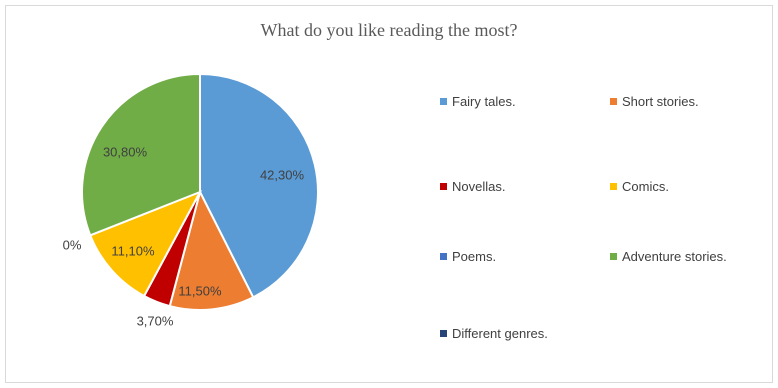 The height and width of the screenshot is (388, 778). I want to click on data-label-1: 42,30%, so click(282, 174).